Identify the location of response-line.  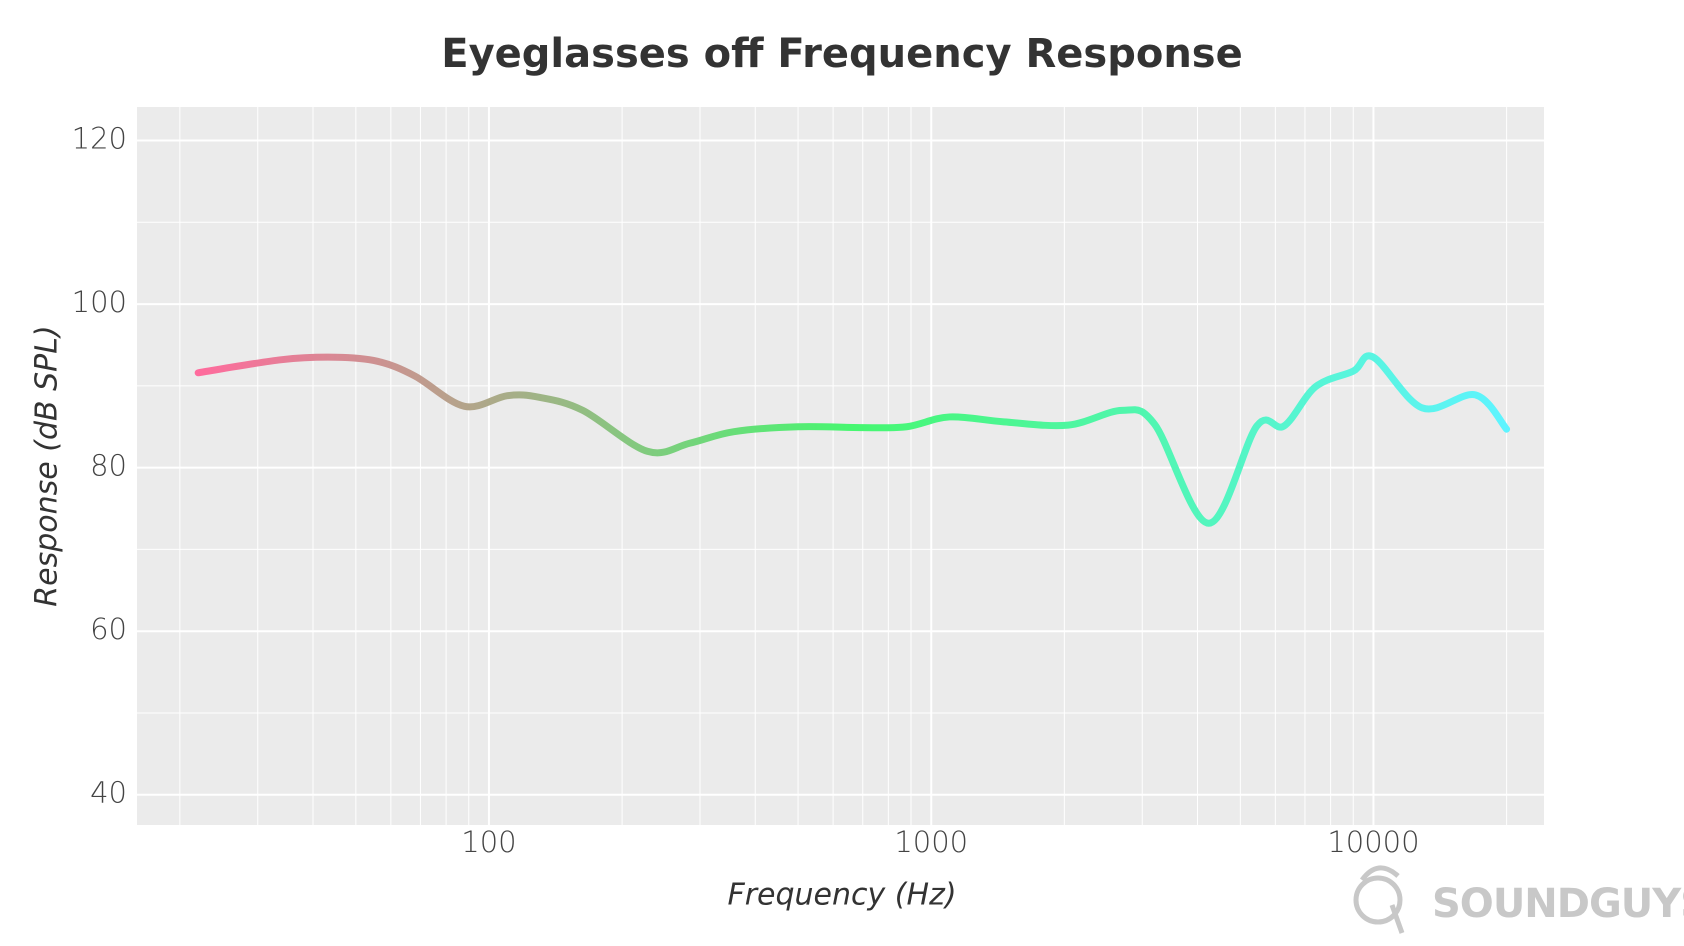
(852, 439).